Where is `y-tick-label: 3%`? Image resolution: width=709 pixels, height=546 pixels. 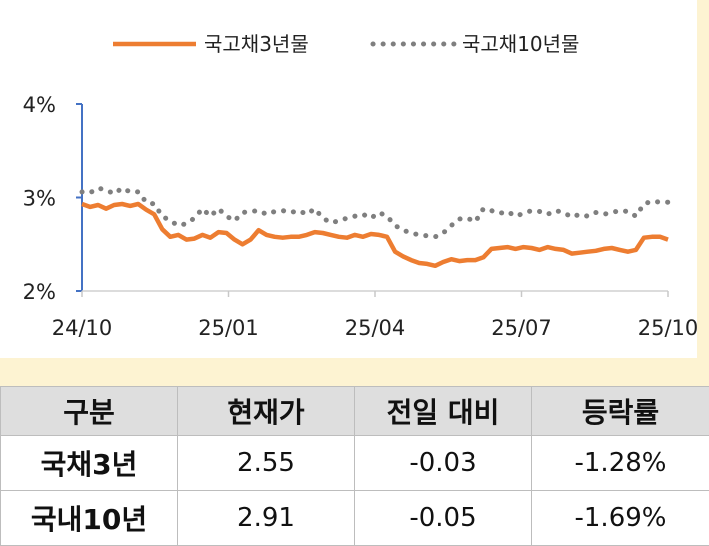 y-tick-label: 3% is located at coordinates (39, 199).